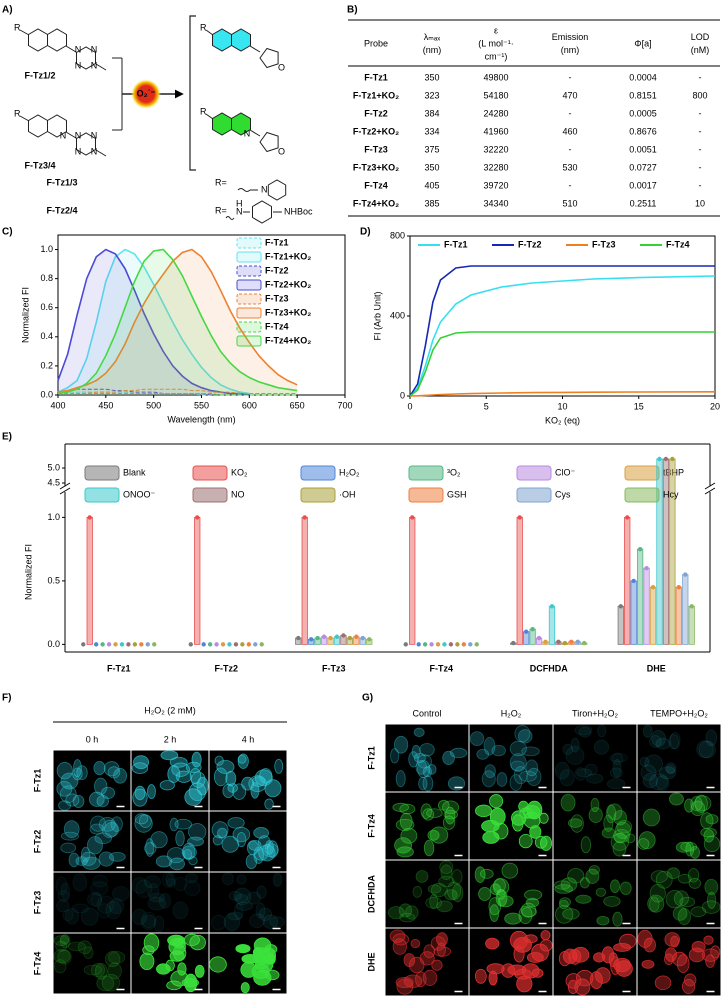 The image size is (724, 998). Describe the element at coordinates (39, 75) in the screenshot. I see `probe-label: F-Tz1/2` at that location.